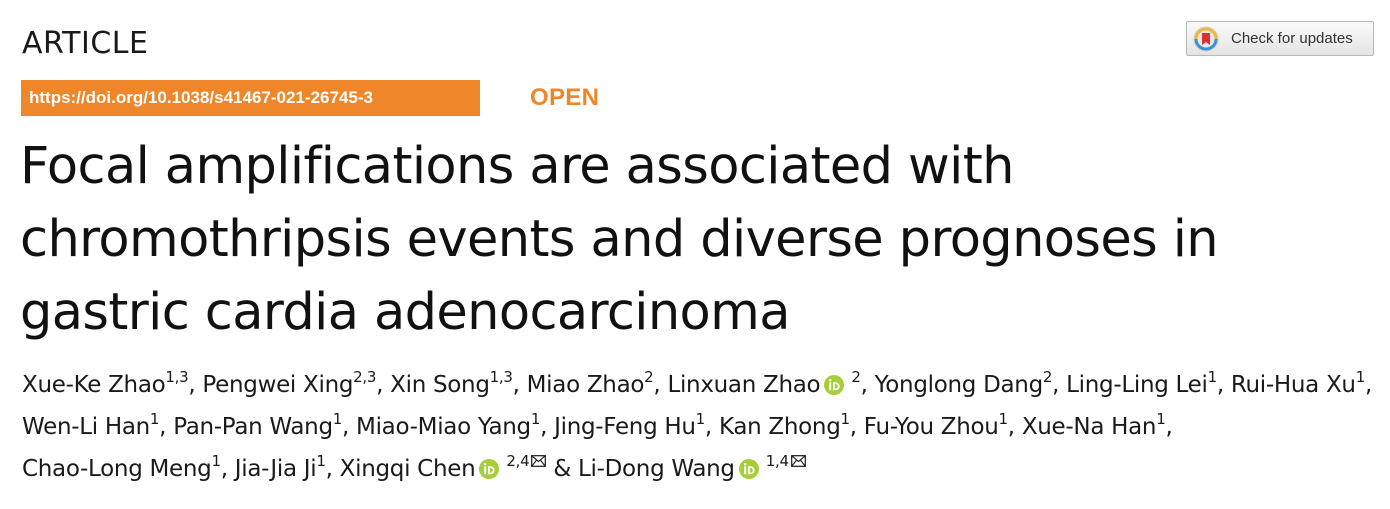 The width and height of the screenshot is (1390, 509). I want to click on author-entry: Li-Dong Wang 1,4, so click(692, 468).